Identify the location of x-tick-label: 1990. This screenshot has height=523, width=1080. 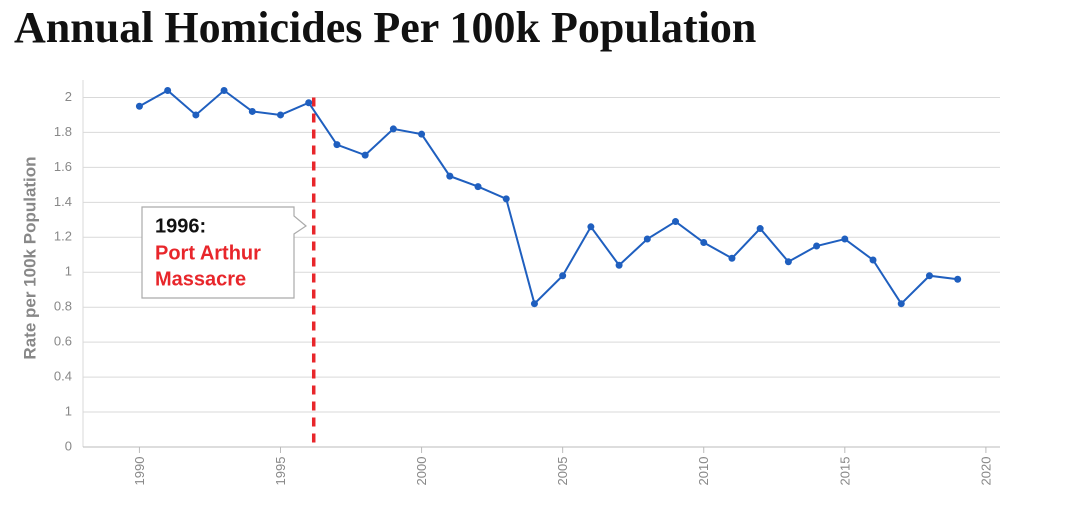
(139, 471).